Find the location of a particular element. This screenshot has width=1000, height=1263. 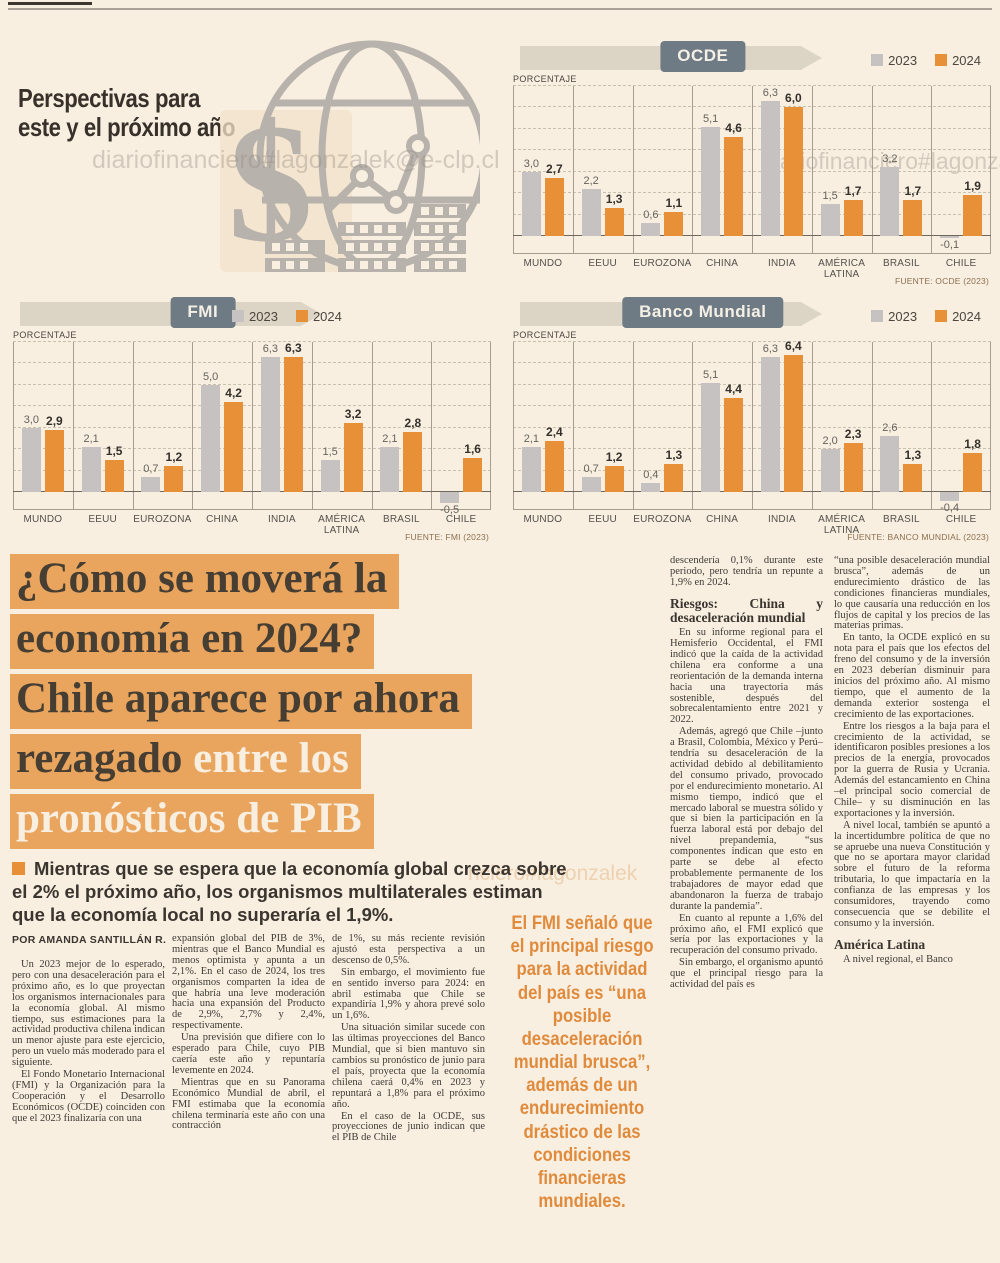

globe-economy-illustration: $ is located at coordinates (350, 158).